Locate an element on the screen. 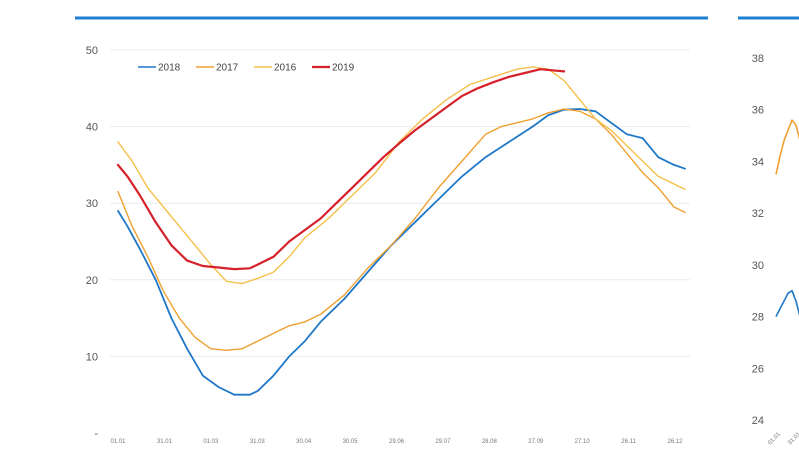  y-tick-label: 26 is located at coordinates (758, 369).